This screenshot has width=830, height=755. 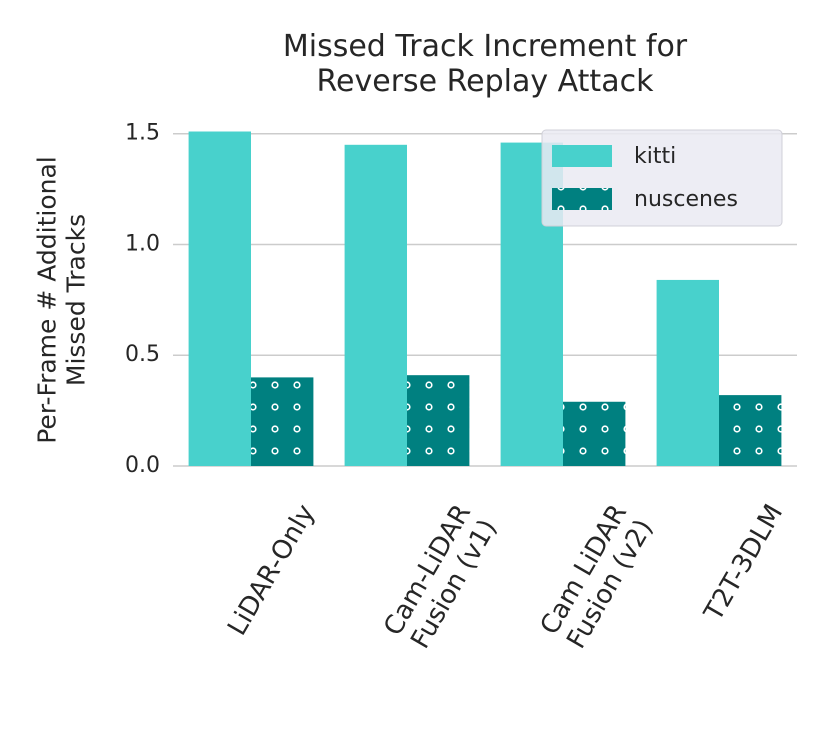 What do you see at coordinates (61, 300) in the screenshot?
I see `y-axis-label: Per-Frame # Additional Missed Tracks` at bounding box center [61, 300].